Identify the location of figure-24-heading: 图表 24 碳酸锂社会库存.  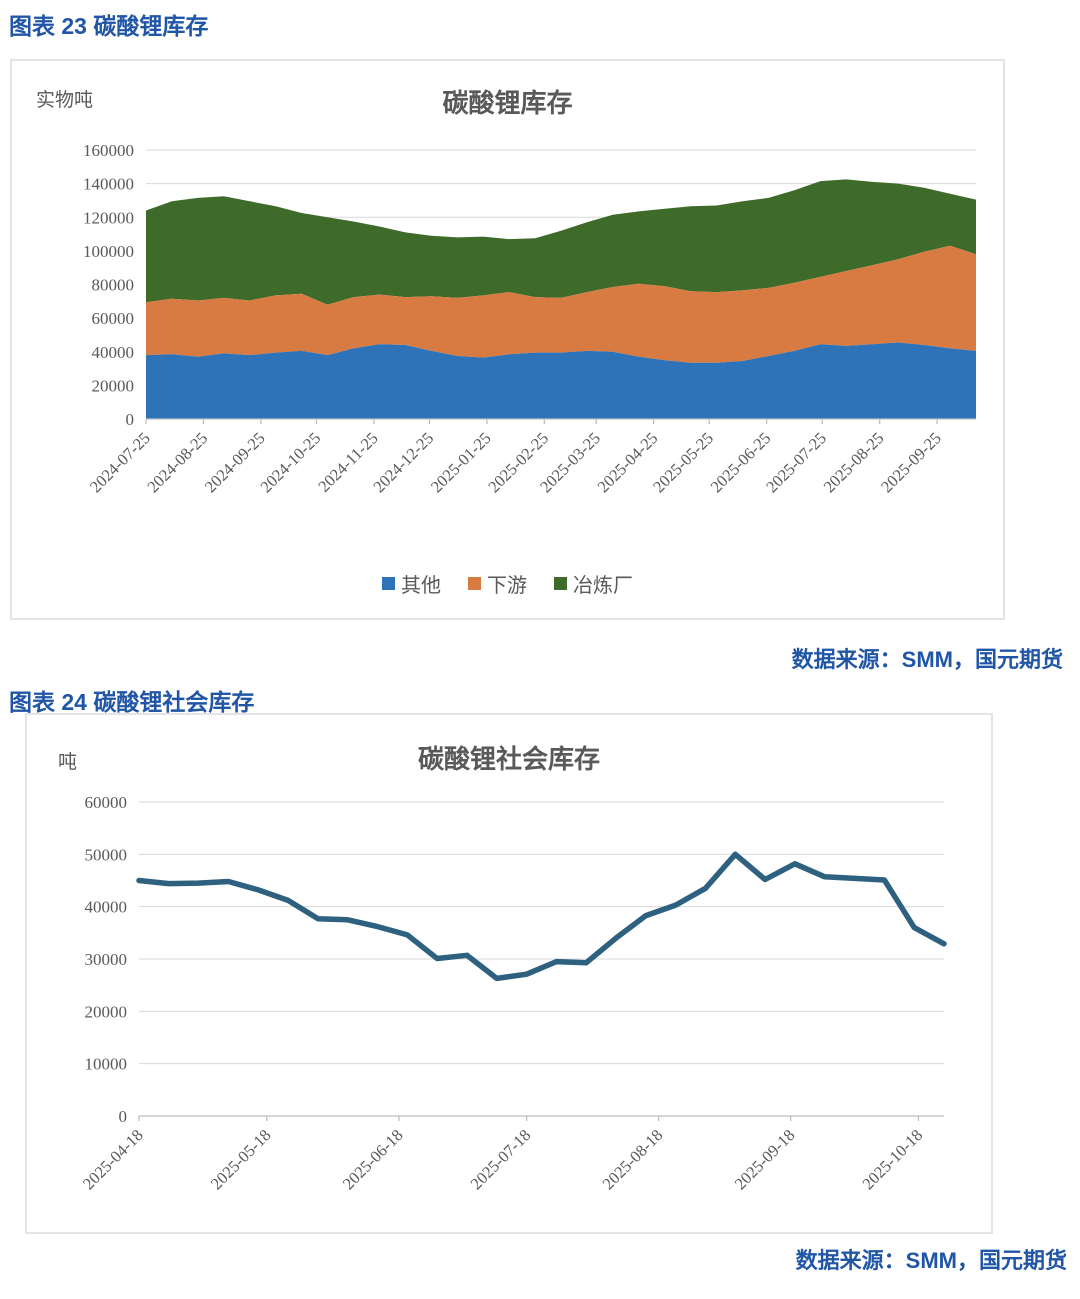
(132, 702).